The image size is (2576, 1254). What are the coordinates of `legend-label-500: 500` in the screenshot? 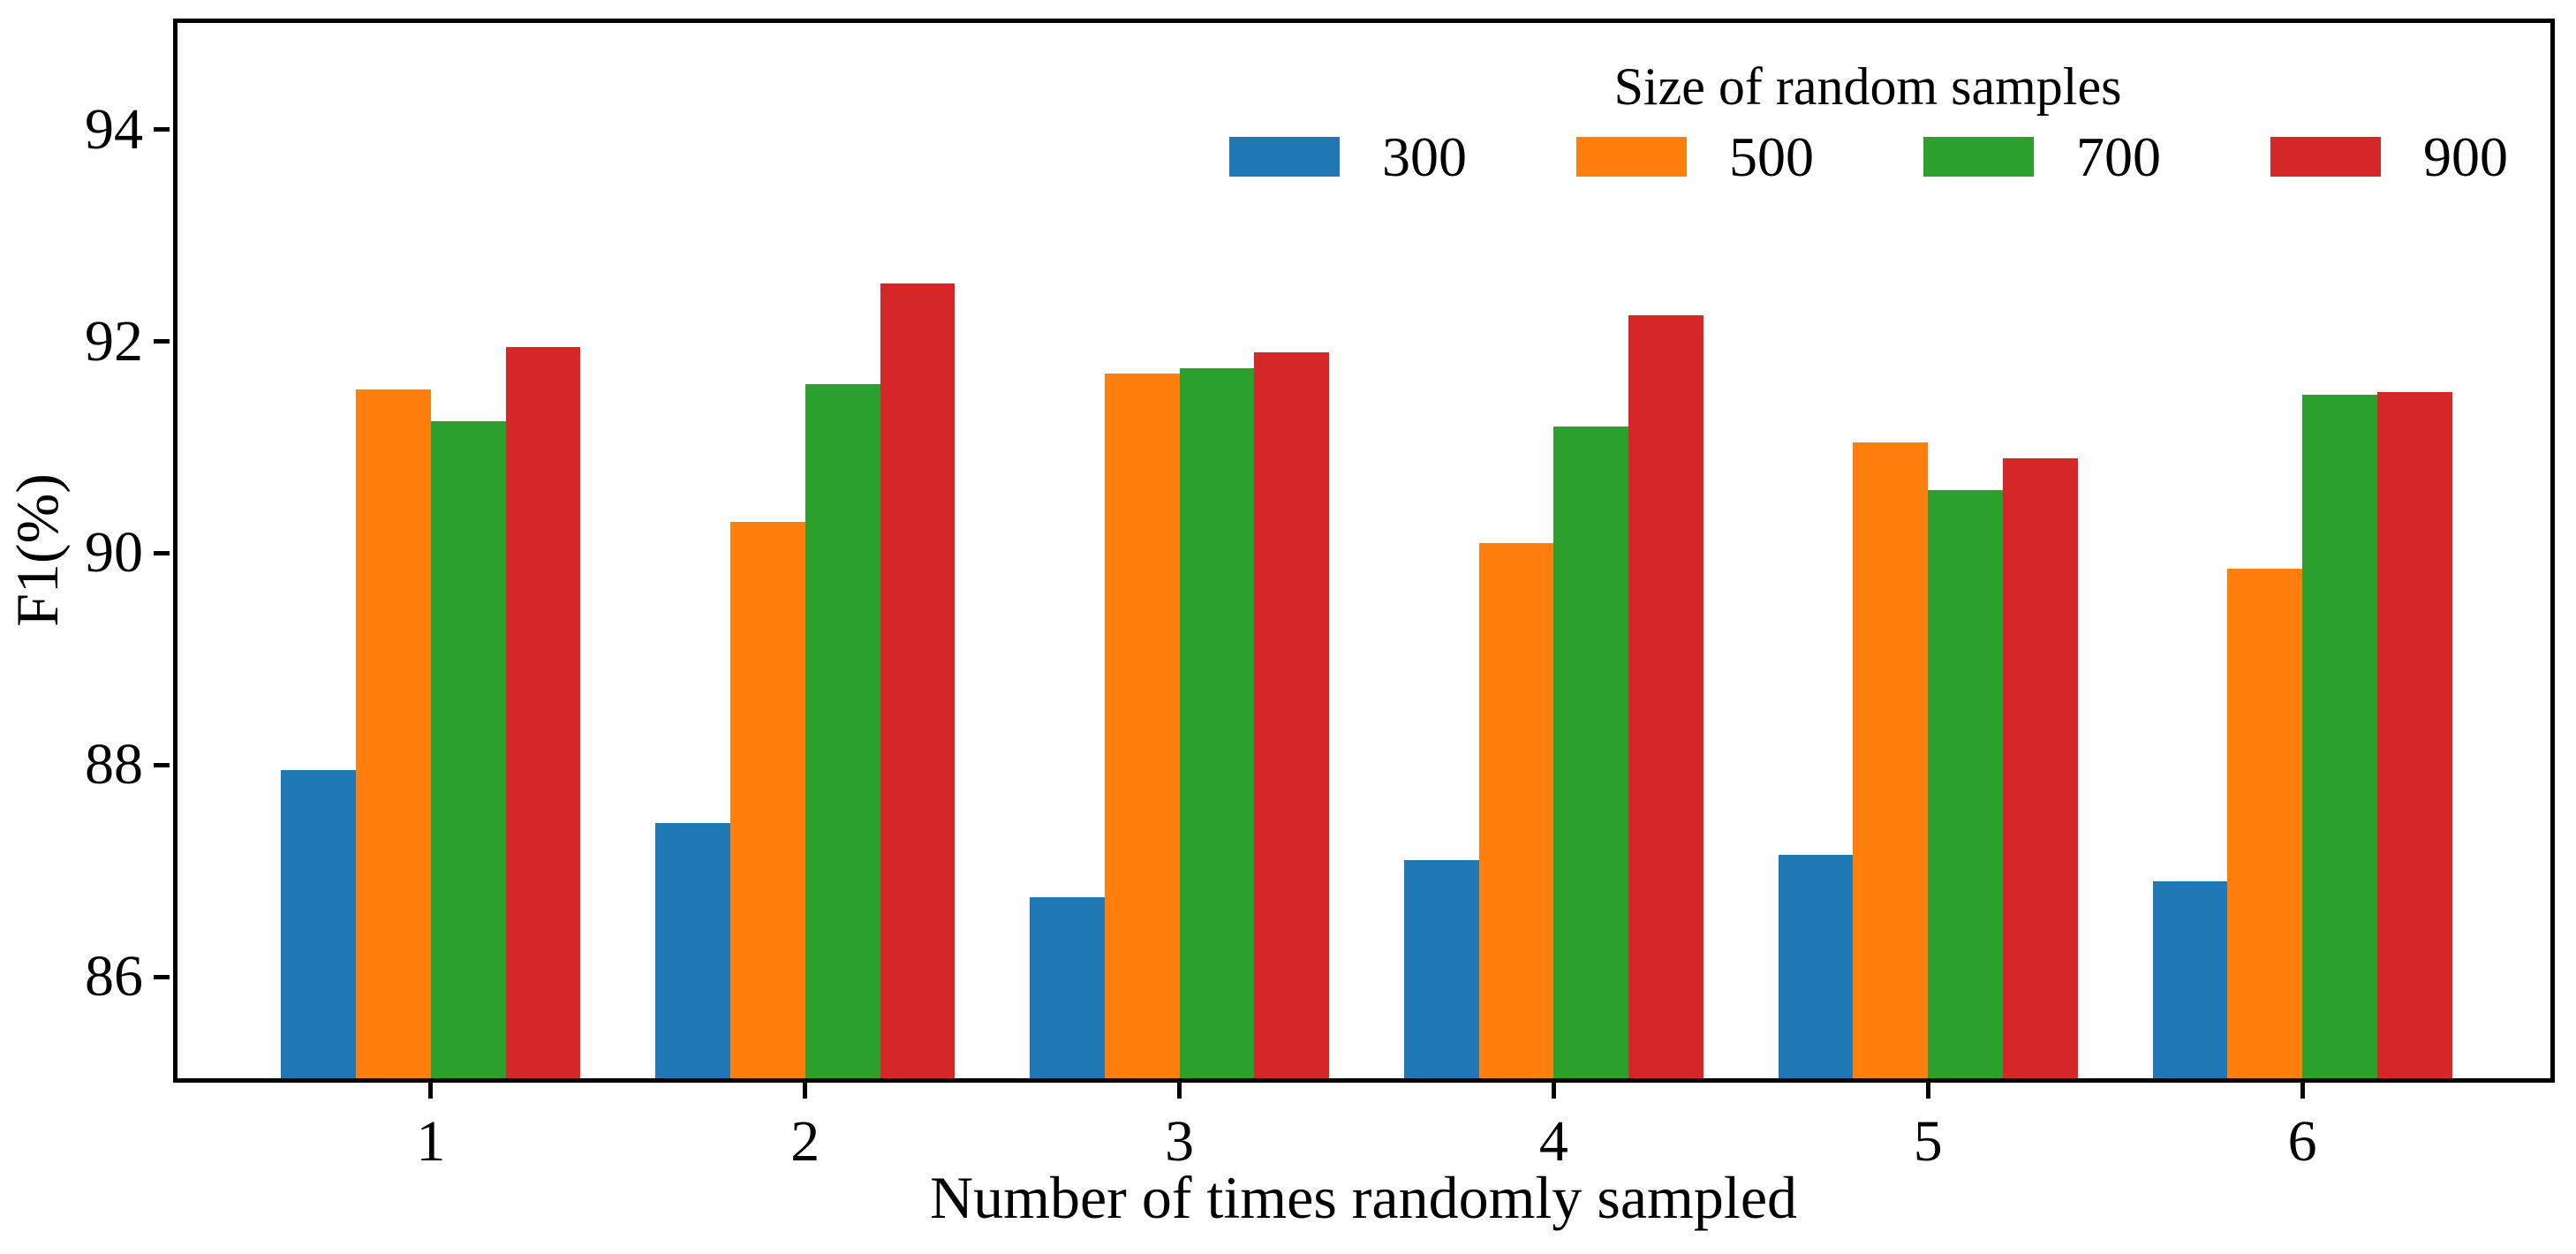 It's located at (1771, 156).